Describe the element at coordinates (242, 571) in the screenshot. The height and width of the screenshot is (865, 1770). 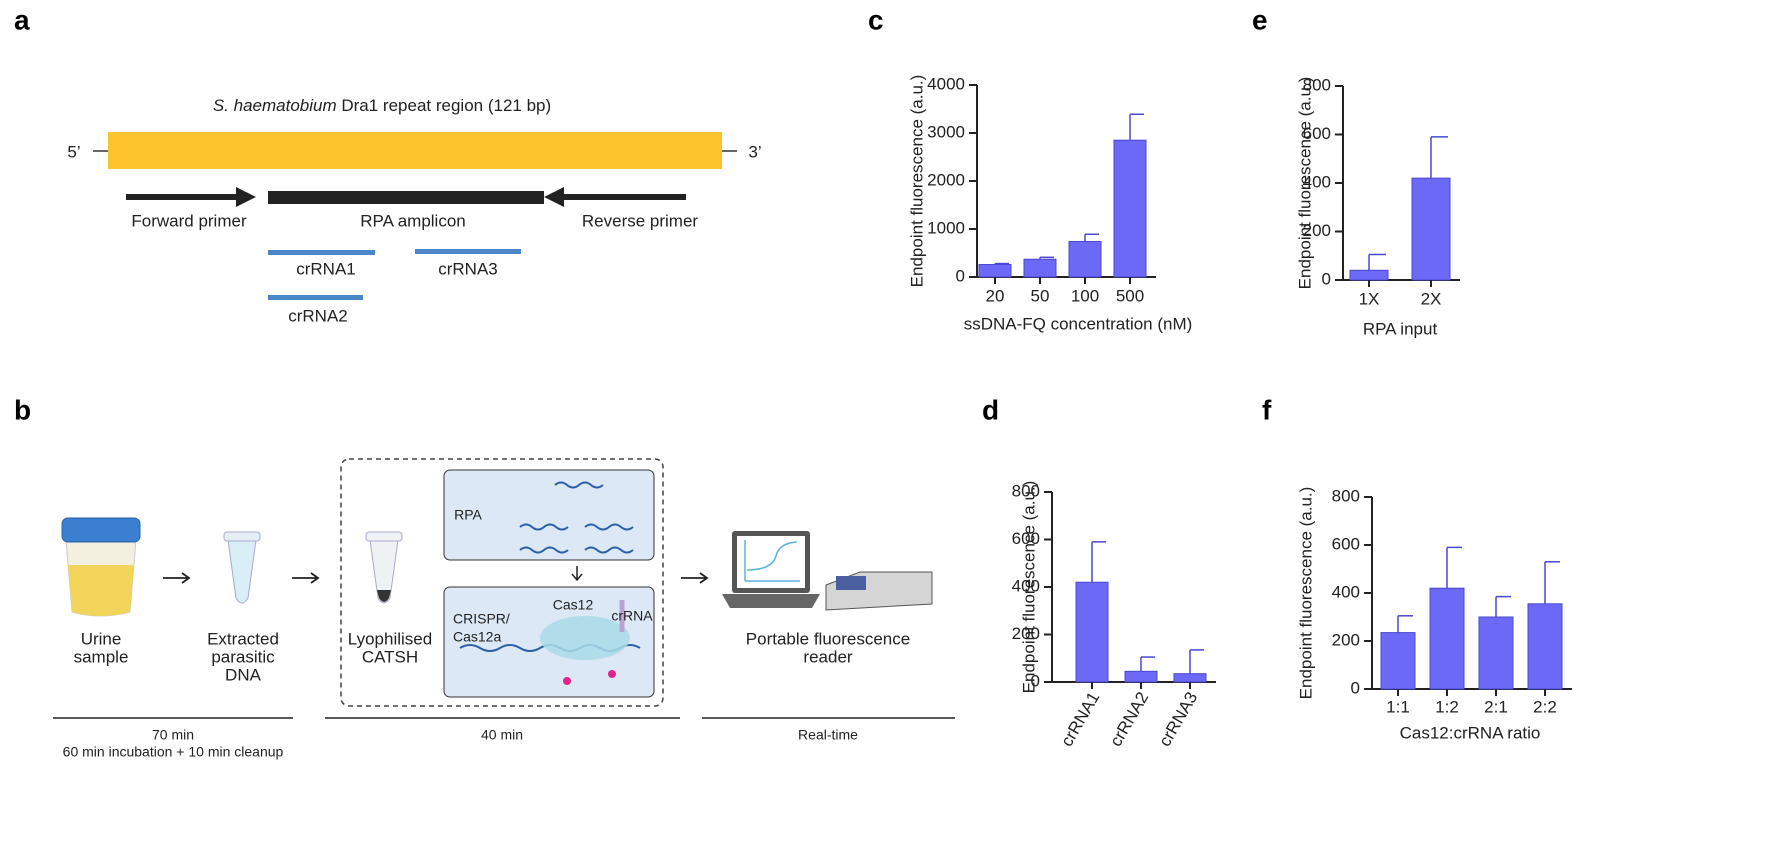
I see `tube-body` at that location.